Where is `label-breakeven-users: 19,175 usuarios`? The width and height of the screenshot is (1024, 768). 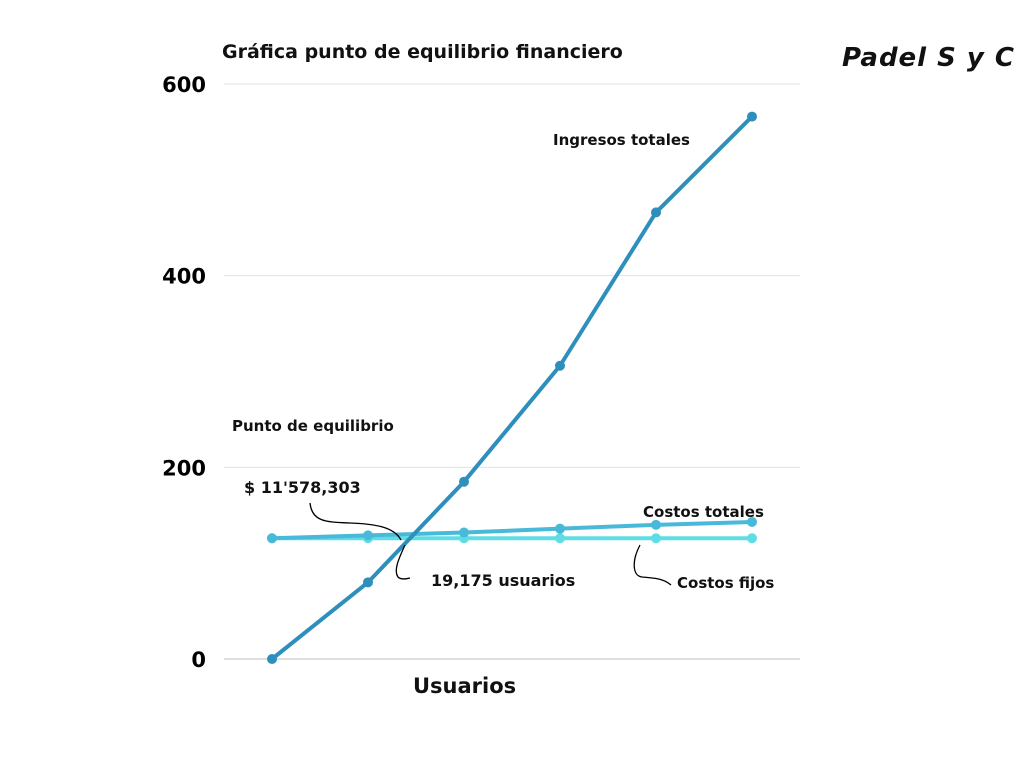 label-breakeven-users: 19,175 usuarios is located at coordinates (503, 580).